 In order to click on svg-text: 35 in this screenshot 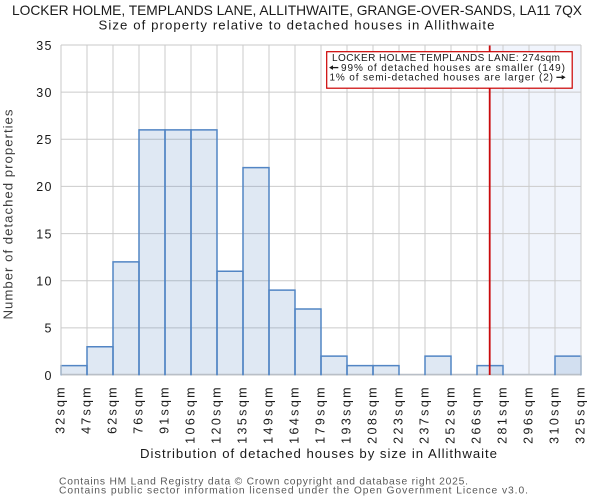, I will do `click(43, 46)`.